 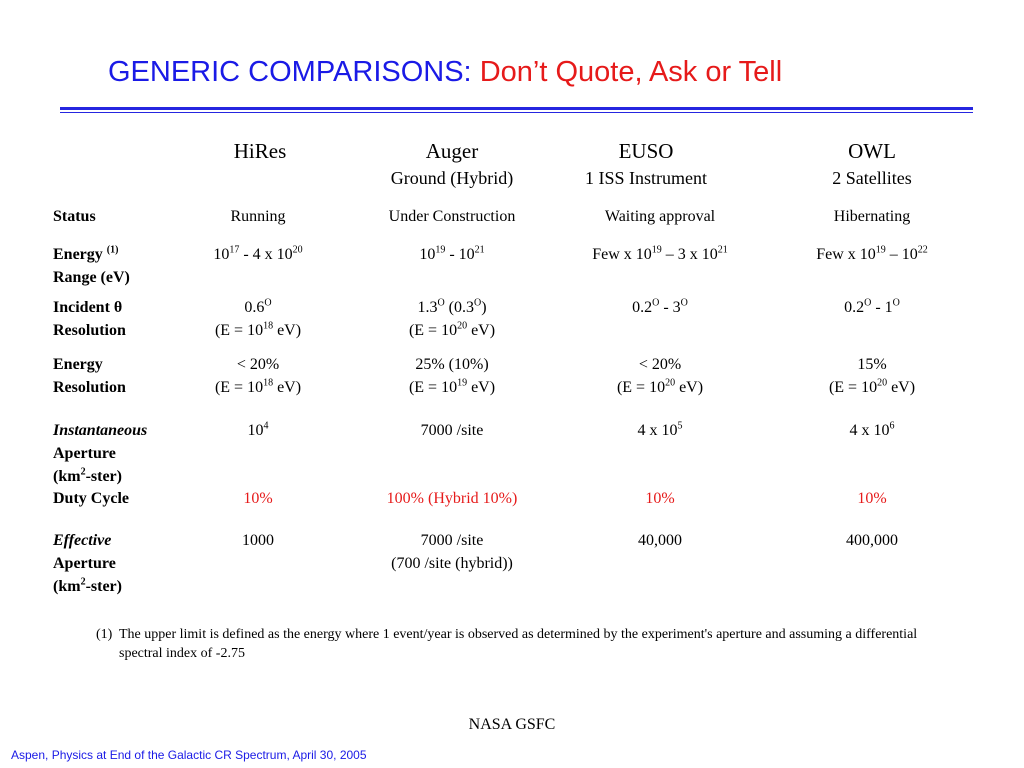 What do you see at coordinates (89, 319) in the screenshot?
I see `row-label-incident: Incident θ Resolution` at bounding box center [89, 319].